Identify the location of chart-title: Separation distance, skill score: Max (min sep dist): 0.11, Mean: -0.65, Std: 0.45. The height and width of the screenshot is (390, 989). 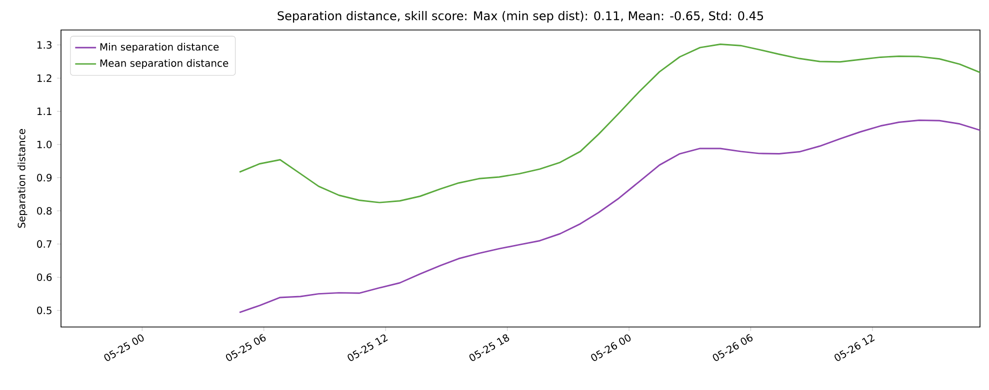
(521, 17).